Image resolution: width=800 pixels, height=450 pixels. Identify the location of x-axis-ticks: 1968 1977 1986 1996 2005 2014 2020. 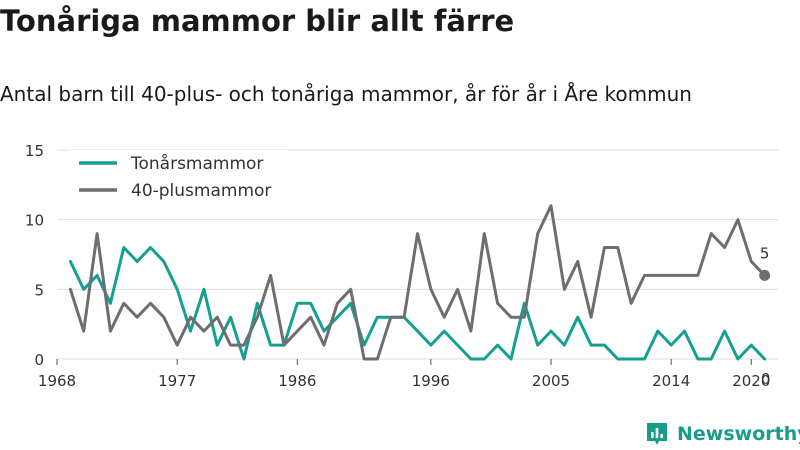
(404, 374).